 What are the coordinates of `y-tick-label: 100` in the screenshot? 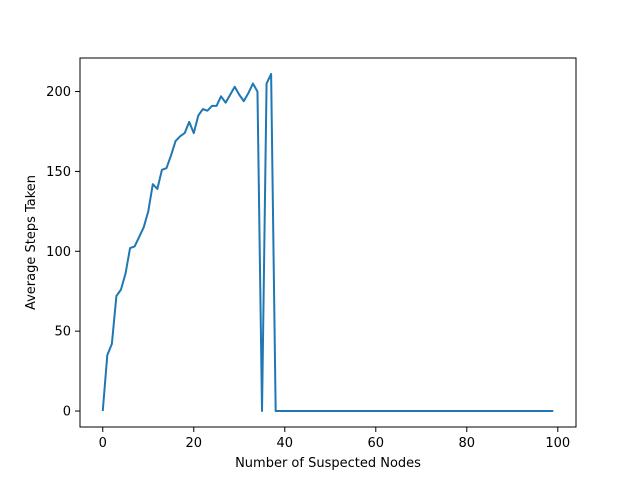 It's located at (58, 252).